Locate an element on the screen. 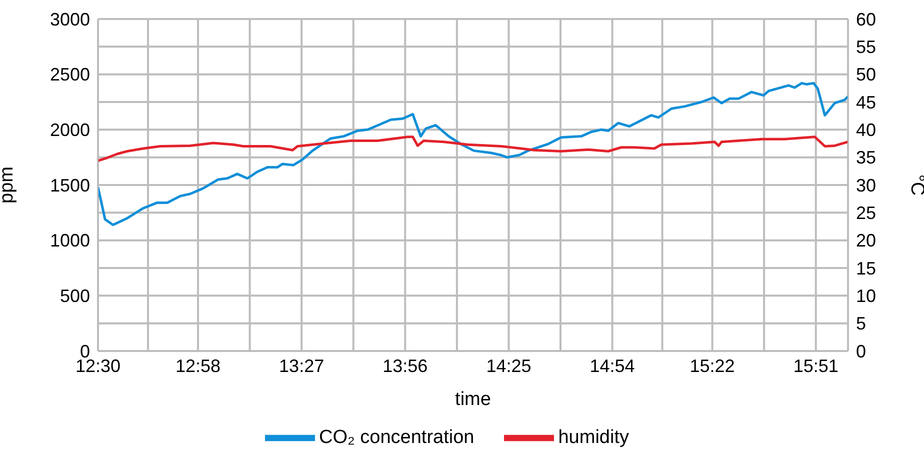 Image resolution: width=924 pixels, height=467 pixels. y2-tick-label: 15 is located at coordinates (866, 268).